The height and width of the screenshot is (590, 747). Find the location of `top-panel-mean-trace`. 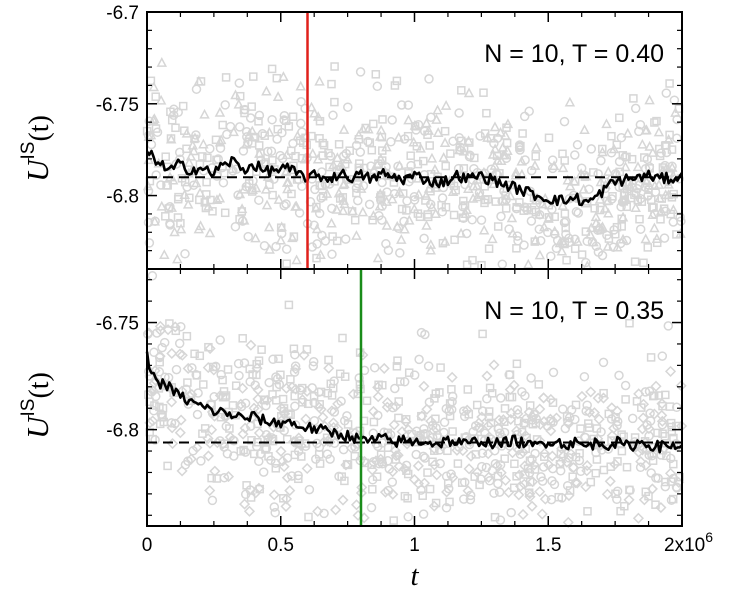

top-panel-mean-trace is located at coordinates (414, 178).